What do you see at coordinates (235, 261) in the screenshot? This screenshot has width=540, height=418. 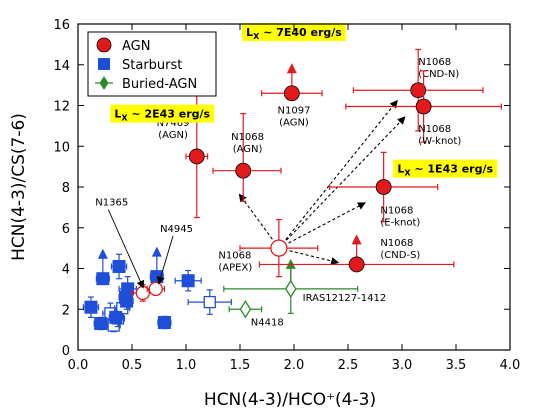 I see `agn-open-label: N1068 (APEX)` at bounding box center [235, 261].